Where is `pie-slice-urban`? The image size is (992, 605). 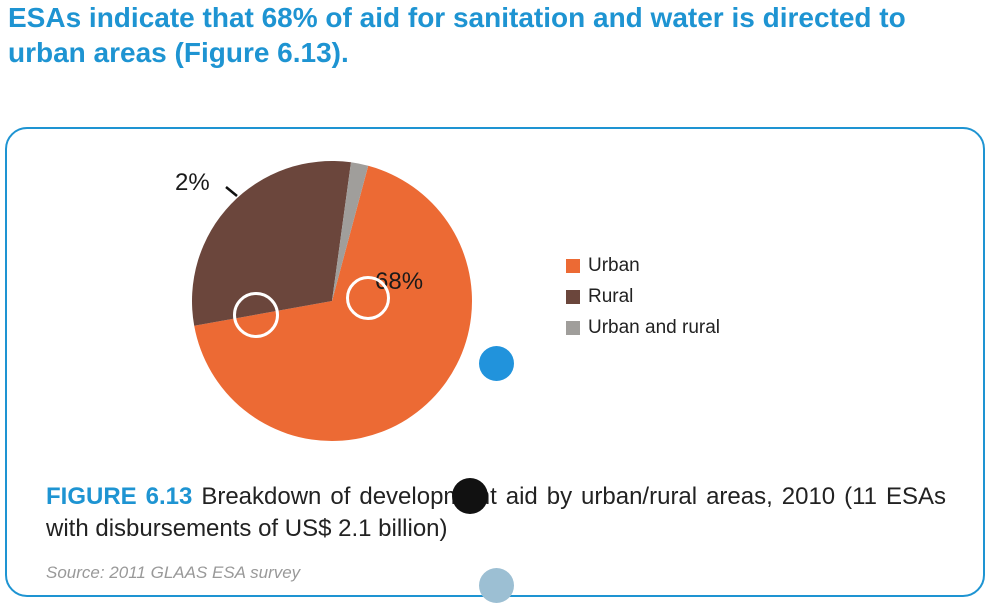
pie-slice-urban is located at coordinates (333, 303).